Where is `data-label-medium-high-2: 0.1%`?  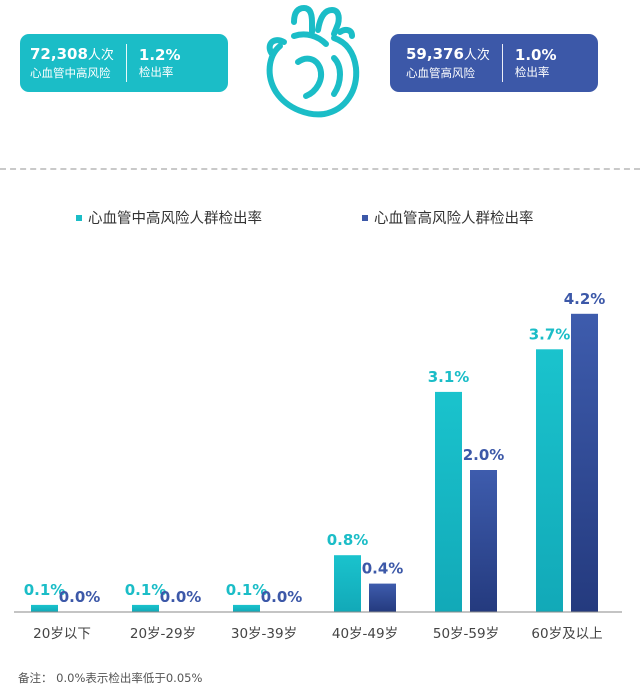
data-label-medium-high-2: 0.1% is located at coordinates (247, 590).